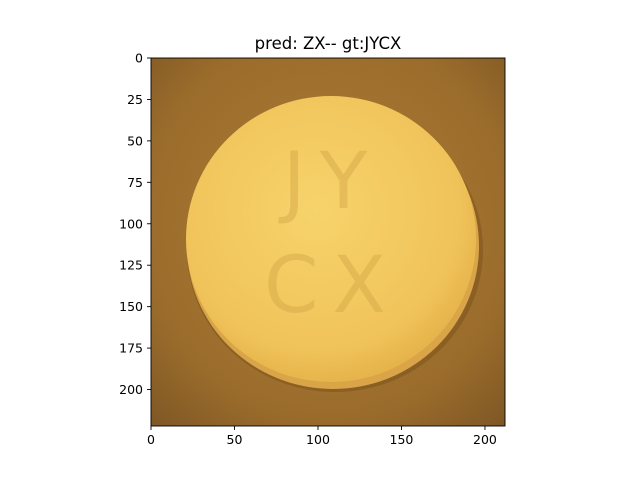  What do you see at coordinates (332, 286) in the screenshot?
I see `imprint-line-2: CX` at bounding box center [332, 286].